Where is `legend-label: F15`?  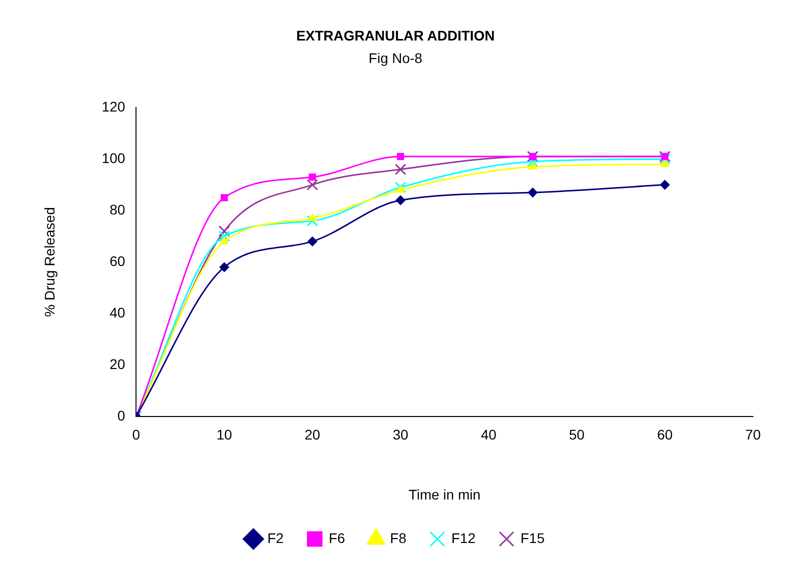
legend-label: F15 is located at coordinates (532, 538).